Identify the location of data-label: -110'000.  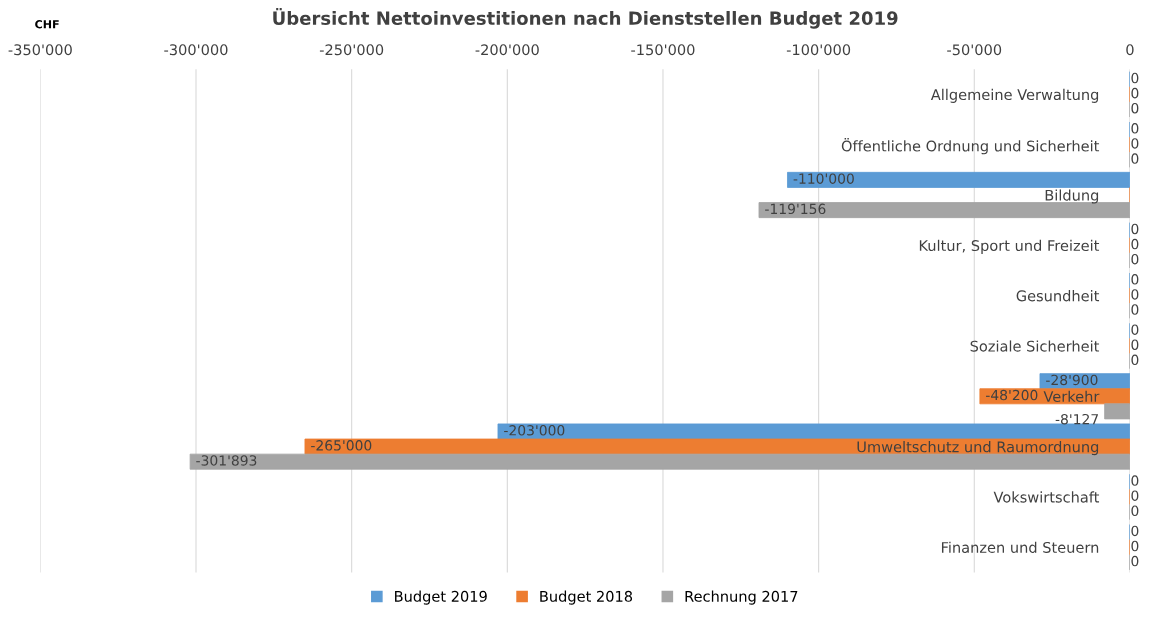
(823, 178).